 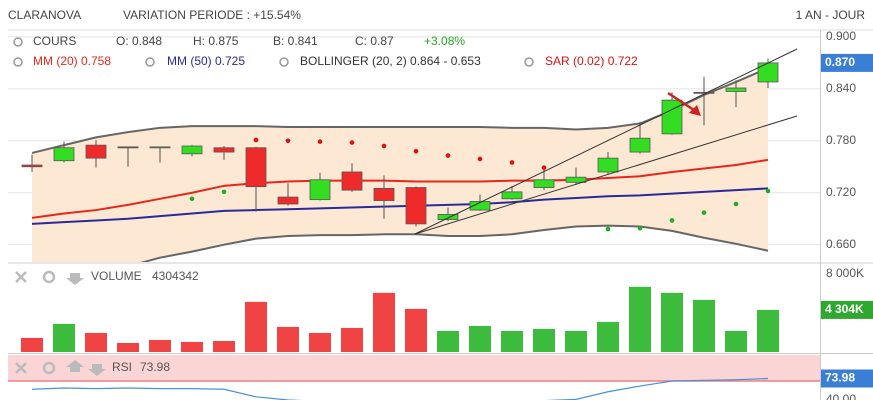 What do you see at coordinates (841, 88) in the screenshot?
I see `y-tick-label: 0.840` at bounding box center [841, 88].